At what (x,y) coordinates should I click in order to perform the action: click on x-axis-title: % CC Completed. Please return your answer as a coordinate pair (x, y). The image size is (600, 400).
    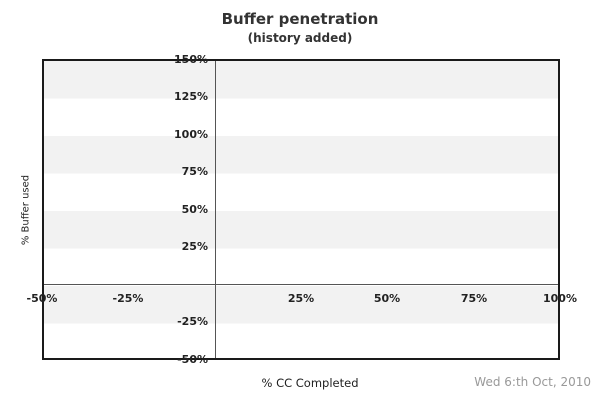
    Looking at the image, I should click on (310, 383).